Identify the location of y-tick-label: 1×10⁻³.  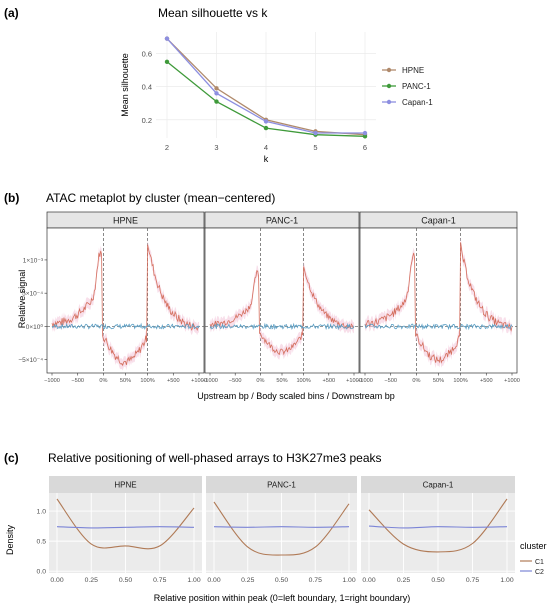
(33, 260).